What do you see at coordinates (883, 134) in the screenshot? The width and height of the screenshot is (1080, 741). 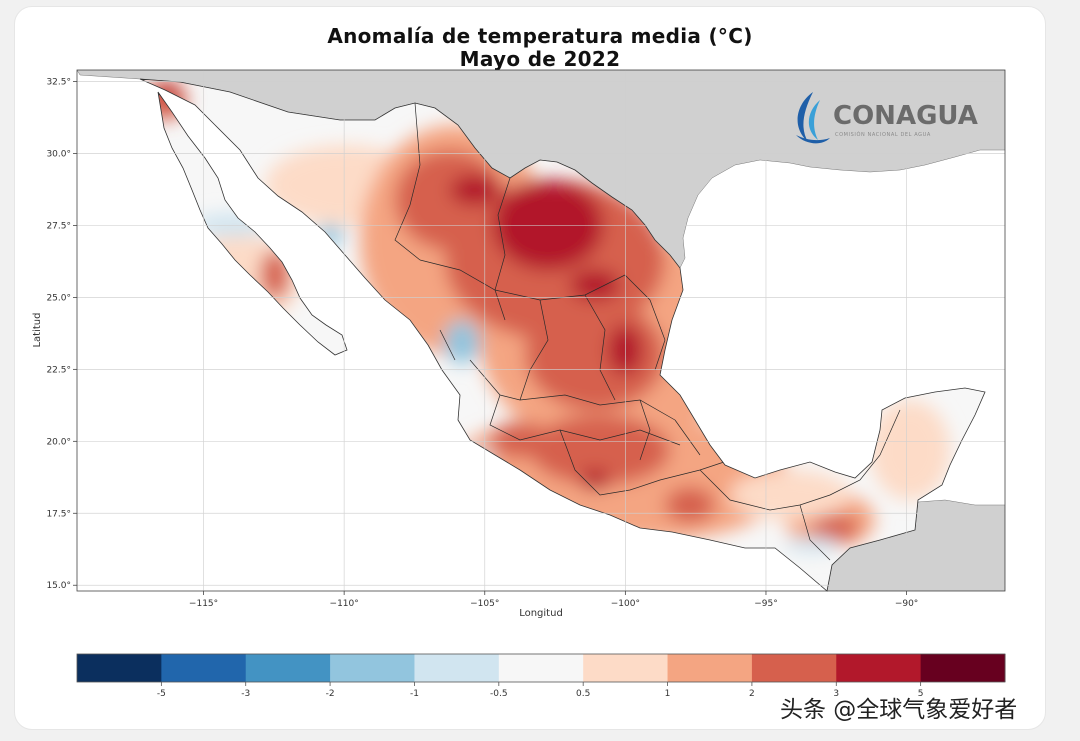 I see `logo-tagline: COMISIÓN NACIONAL DEL AGUA` at bounding box center [883, 134].